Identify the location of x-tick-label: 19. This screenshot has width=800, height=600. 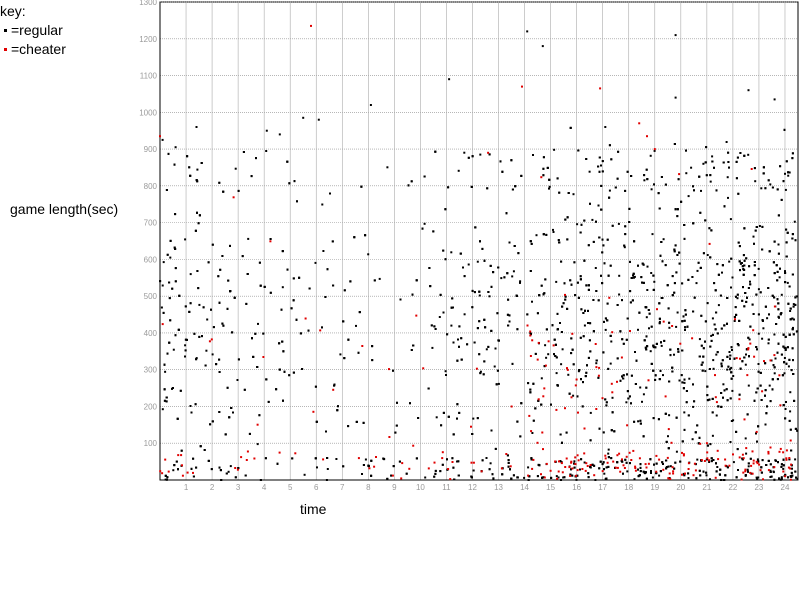
(654, 487).